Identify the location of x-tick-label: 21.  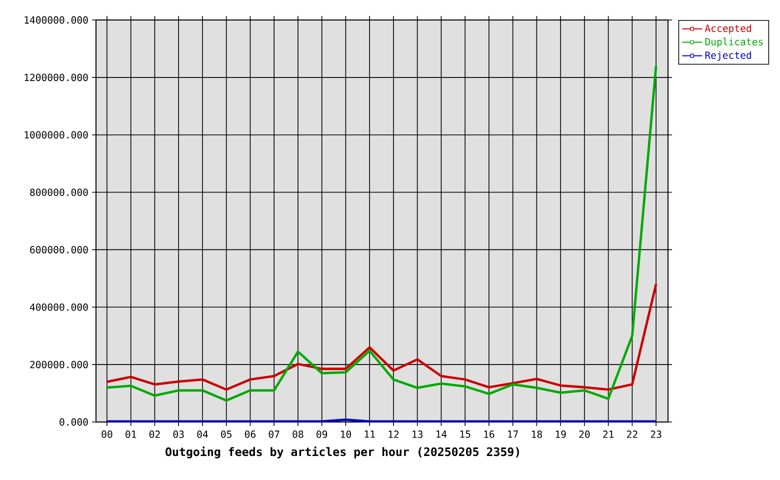
(608, 434).